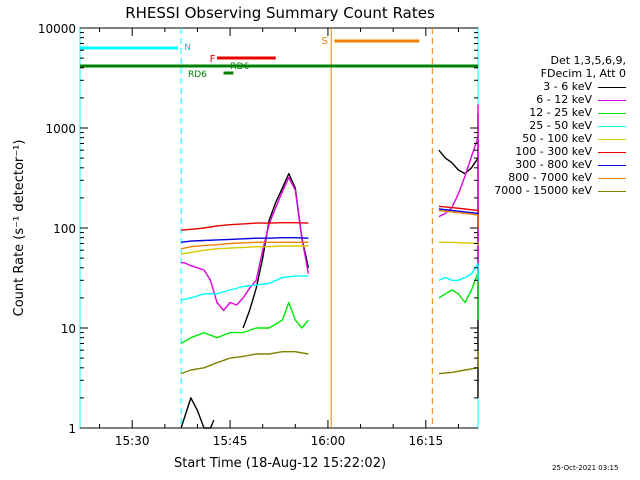 Image resolution: width=640 pixels, height=480 pixels. Describe the element at coordinates (560, 112) in the screenshot. I see `legend-label: 12 - 25 keV` at that location.